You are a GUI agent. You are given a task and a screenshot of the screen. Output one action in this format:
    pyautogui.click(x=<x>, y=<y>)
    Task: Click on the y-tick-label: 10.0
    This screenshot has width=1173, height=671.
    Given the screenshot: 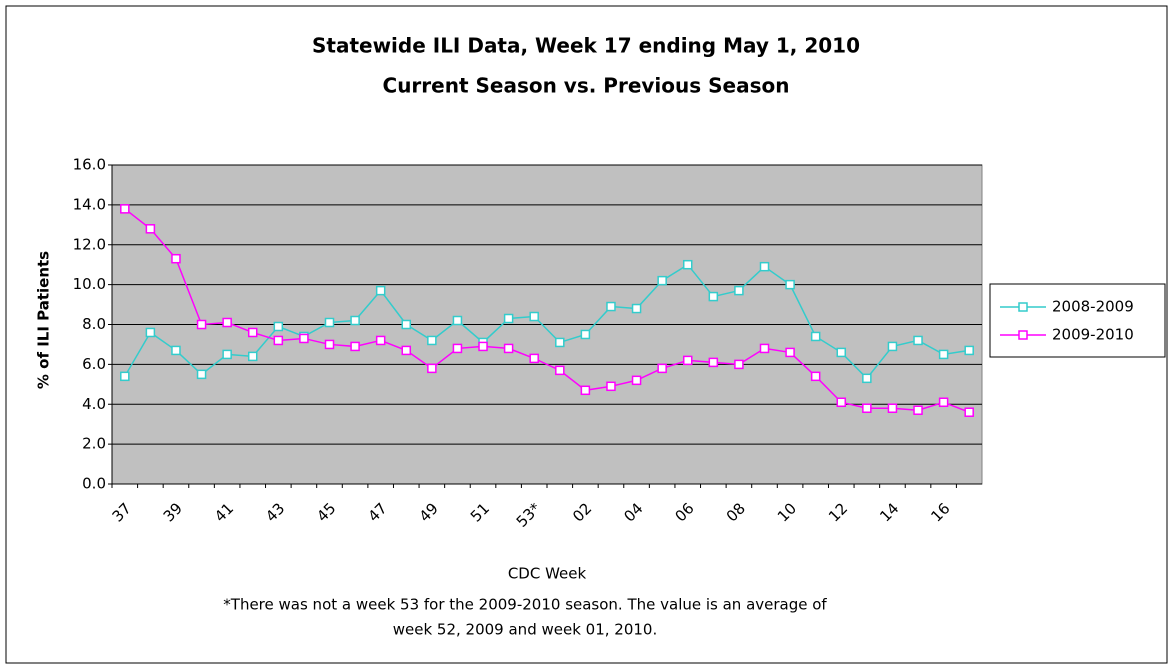 What is the action you would take?
    pyautogui.click(x=89, y=284)
    